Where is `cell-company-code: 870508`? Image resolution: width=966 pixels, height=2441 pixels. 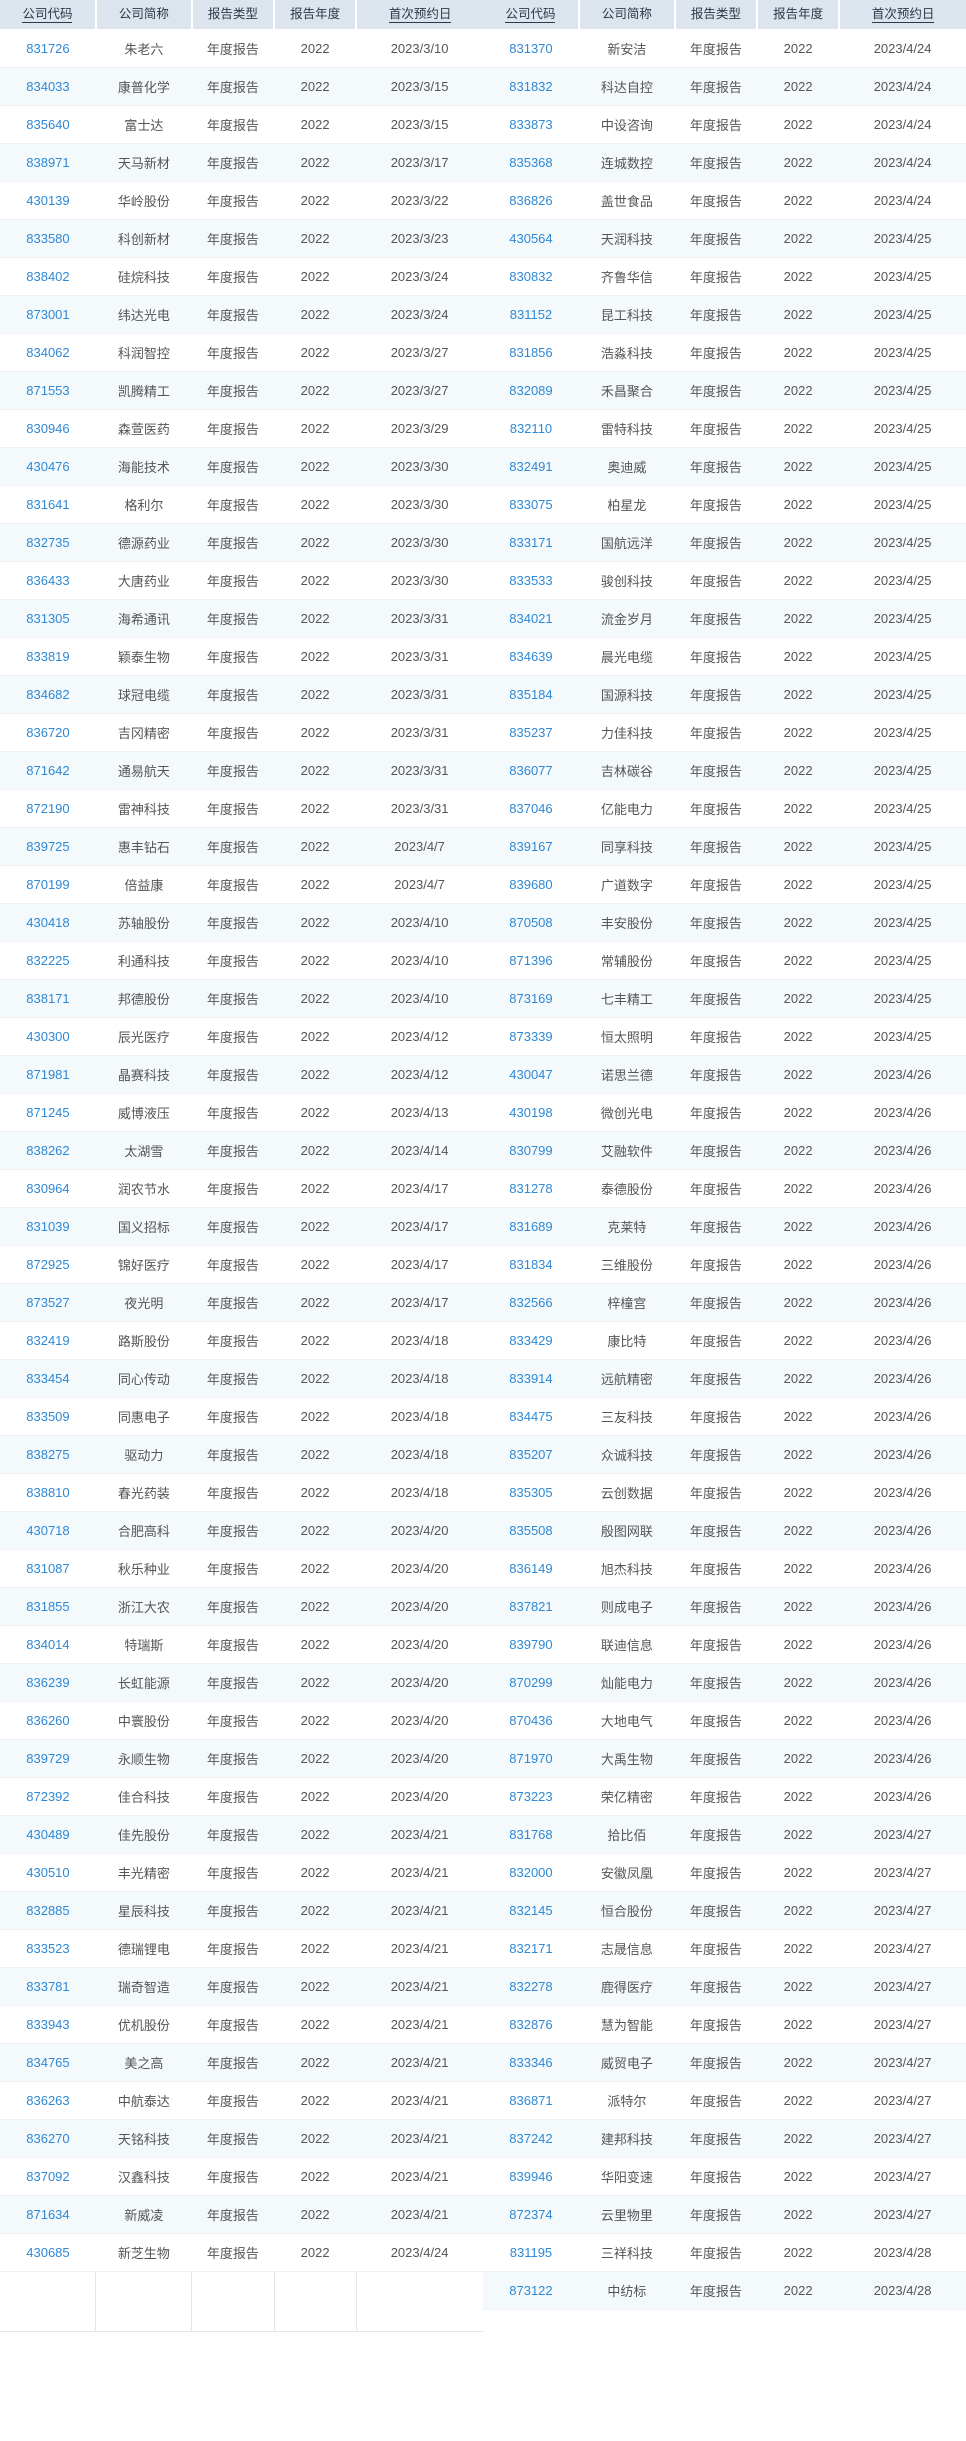
cell-company-code: 870508 is located at coordinates (531, 922).